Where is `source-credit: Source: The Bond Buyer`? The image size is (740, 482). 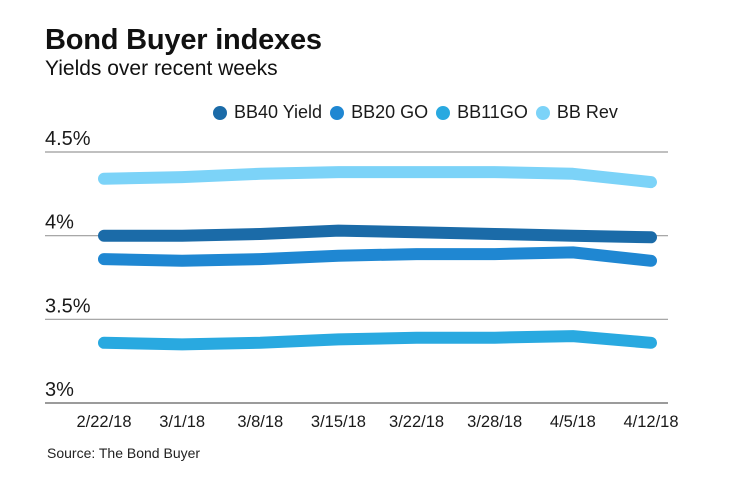 source-credit: Source: The Bond Buyer is located at coordinates (124, 453).